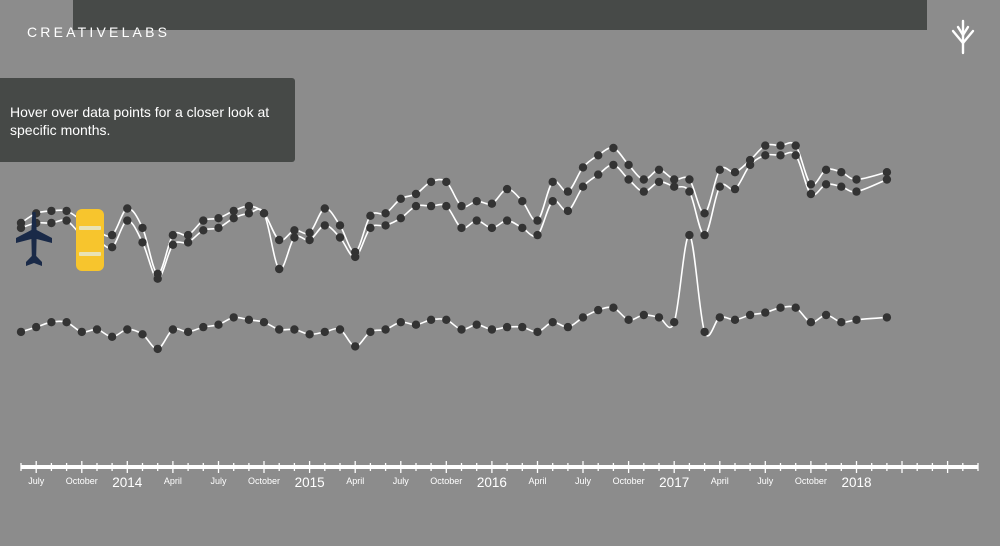 The height and width of the screenshot is (546, 1000). What do you see at coordinates (963, 36) in the screenshot?
I see `tree-logo-icon` at bounding box center [963, 36].